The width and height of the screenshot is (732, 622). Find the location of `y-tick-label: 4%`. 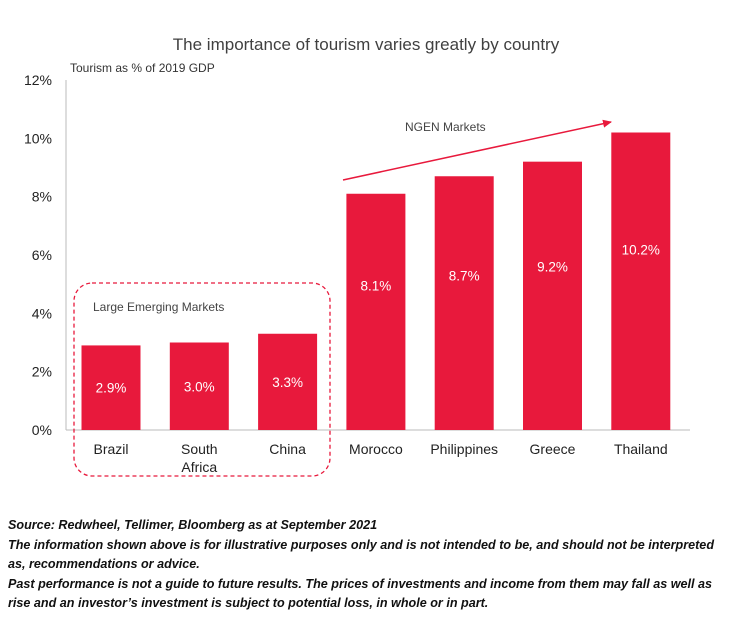

y-tick-label: 4% is located at coordinates (42, 313).